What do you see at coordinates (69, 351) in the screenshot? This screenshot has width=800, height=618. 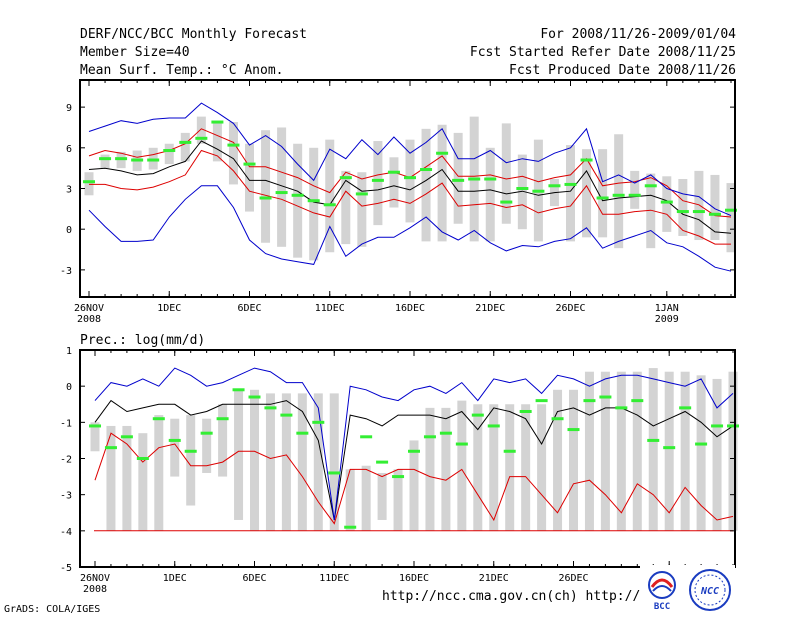 I see `y-tick-label: 1` at bounding box center [69, 351].